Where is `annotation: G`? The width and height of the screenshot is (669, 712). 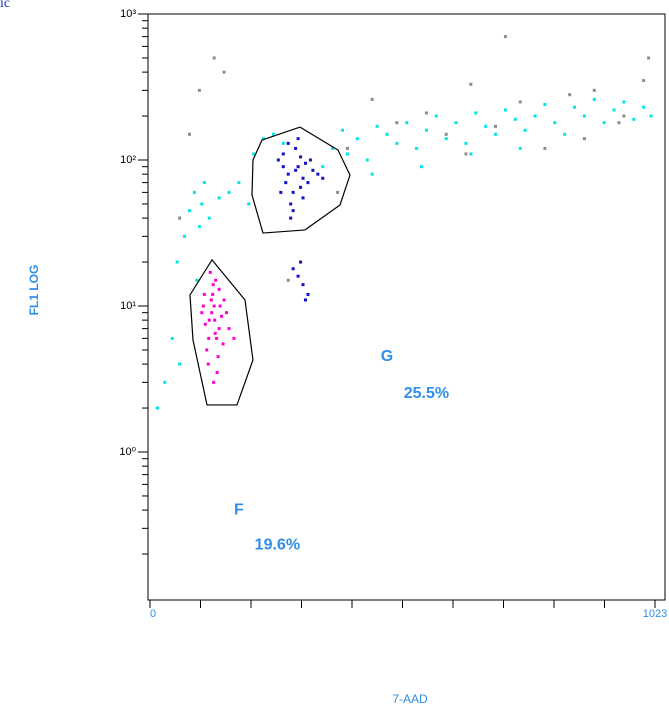
annotation: G is located at coordinates (387, 356).